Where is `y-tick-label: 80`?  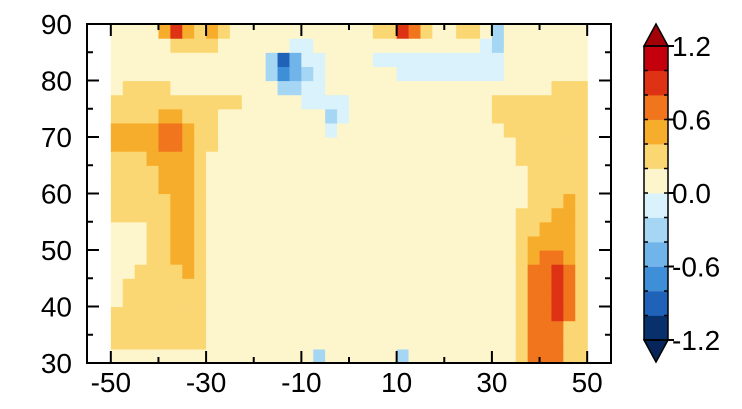 y-tick-label: 80 is located at coordinates (56, 81).